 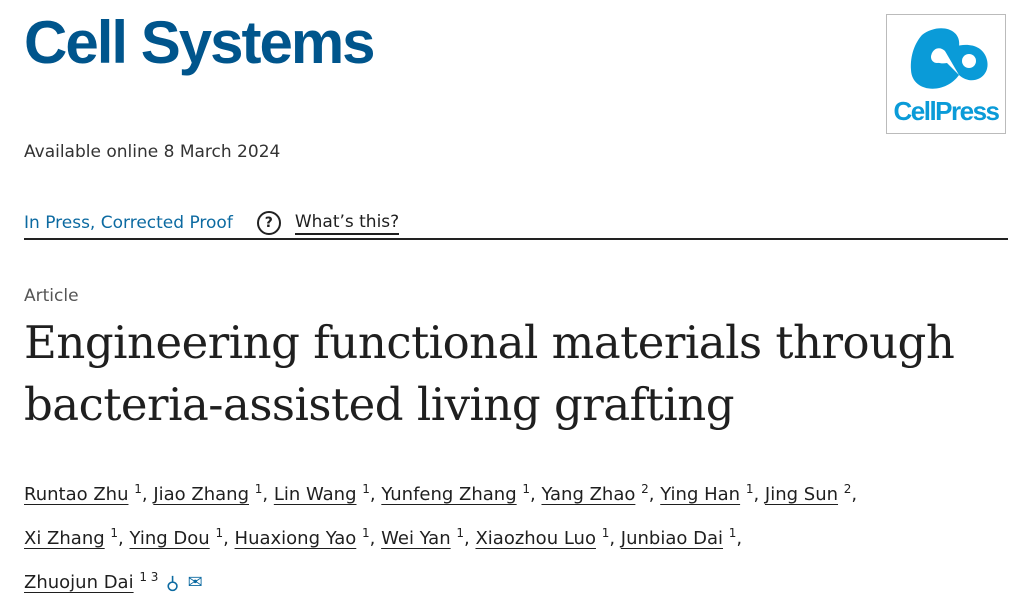 What do you see at coordinates (347, 223) in the screenshot?
I see `whats-this-link: What’s this?` at bounding box center [347, 223].